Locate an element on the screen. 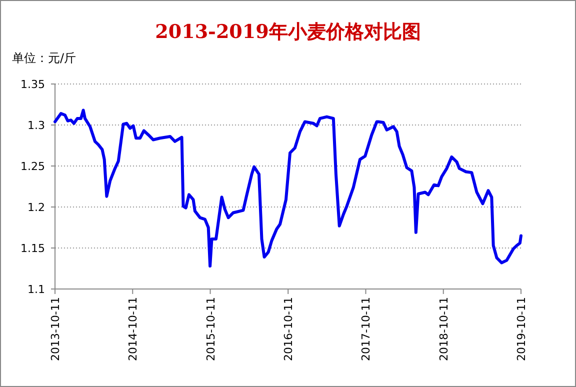 The width and height of the screenshot is (576, 387). x-tick-label: 2015-10-11 is located at coordinates (211, 329).